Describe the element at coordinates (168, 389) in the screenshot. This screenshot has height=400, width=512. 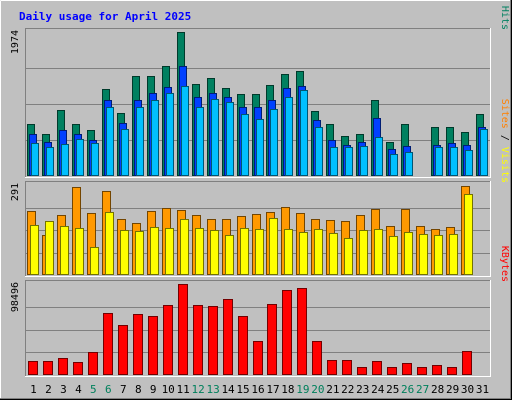
I see `x-tick-day-10: 10` at that location.